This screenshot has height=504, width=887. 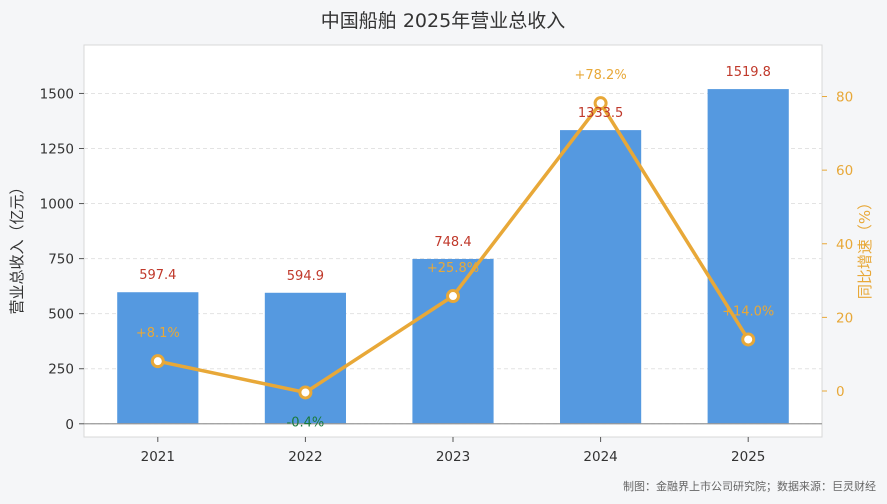 What do you see at coordinates (748, 457) in the screenshot?
I see `x-tick-label-2025: 2025` at bounding box center [748, 457].